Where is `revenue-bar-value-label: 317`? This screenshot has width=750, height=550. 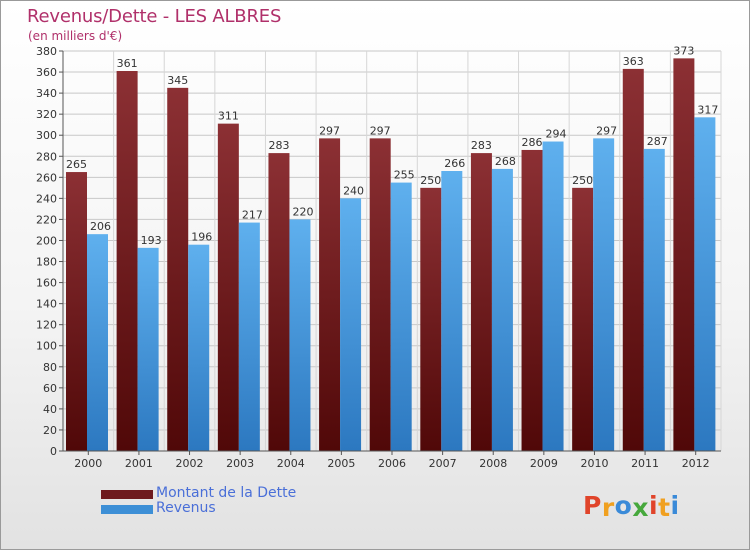
revenue-bar-value-label: 317 is located at coordinates (707, 109).